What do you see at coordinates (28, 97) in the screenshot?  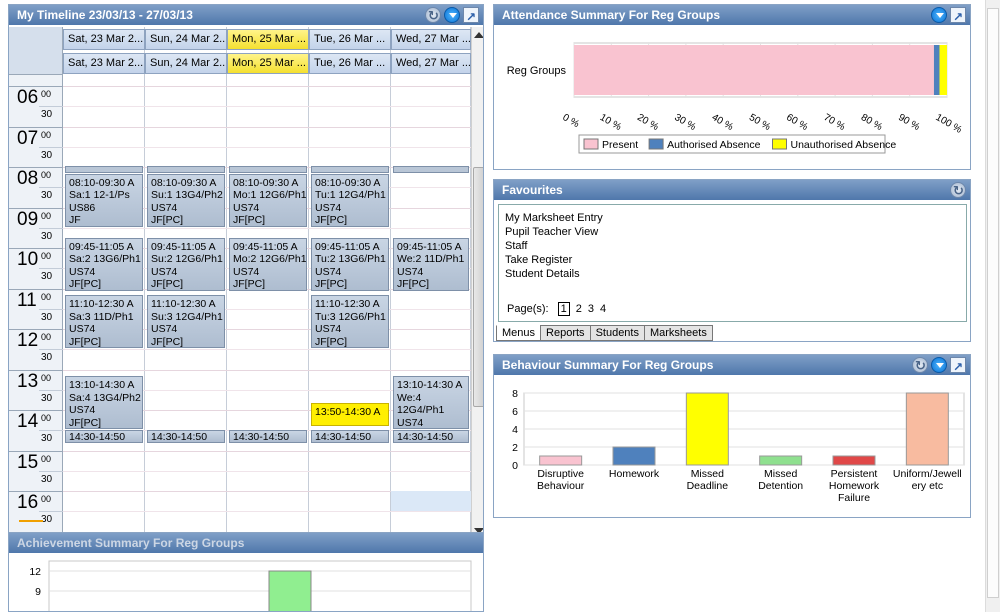 I see `hour-number: 06` at bounding box center [28, 97].